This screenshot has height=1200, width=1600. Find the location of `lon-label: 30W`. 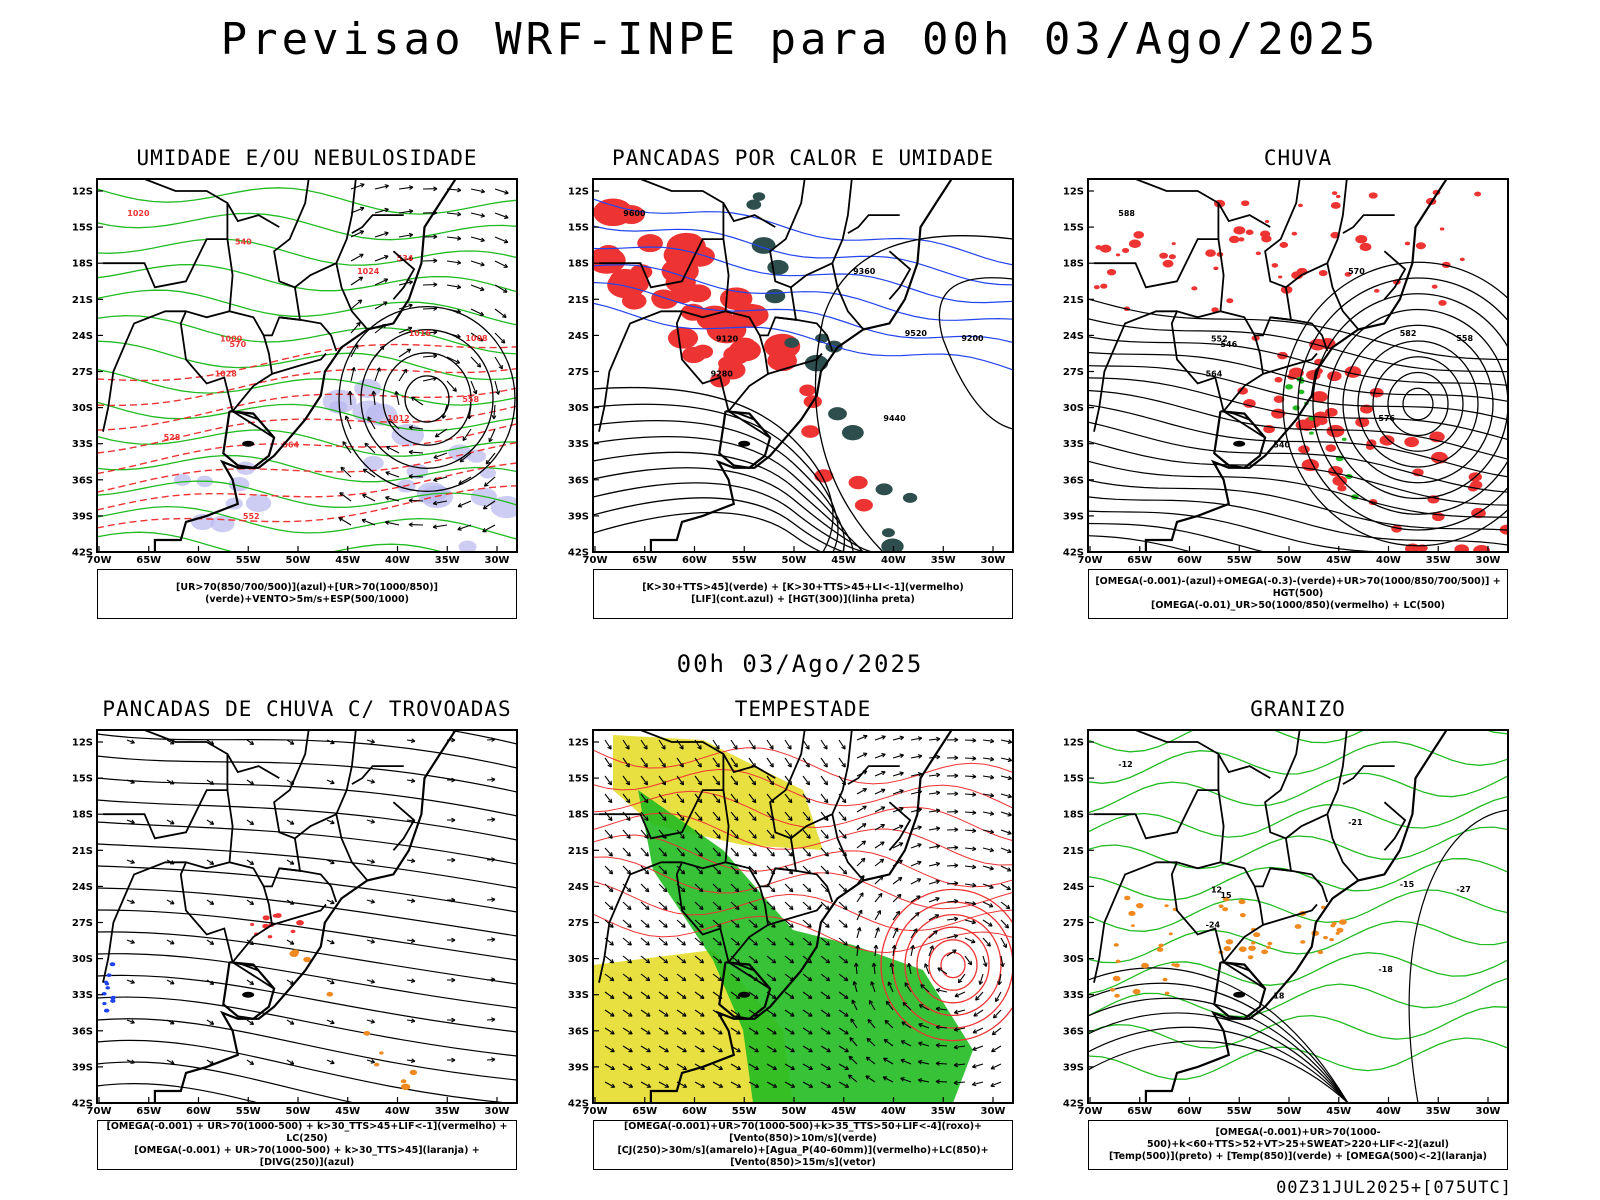

lon-label: 30W is located at coordinates (497, 560).